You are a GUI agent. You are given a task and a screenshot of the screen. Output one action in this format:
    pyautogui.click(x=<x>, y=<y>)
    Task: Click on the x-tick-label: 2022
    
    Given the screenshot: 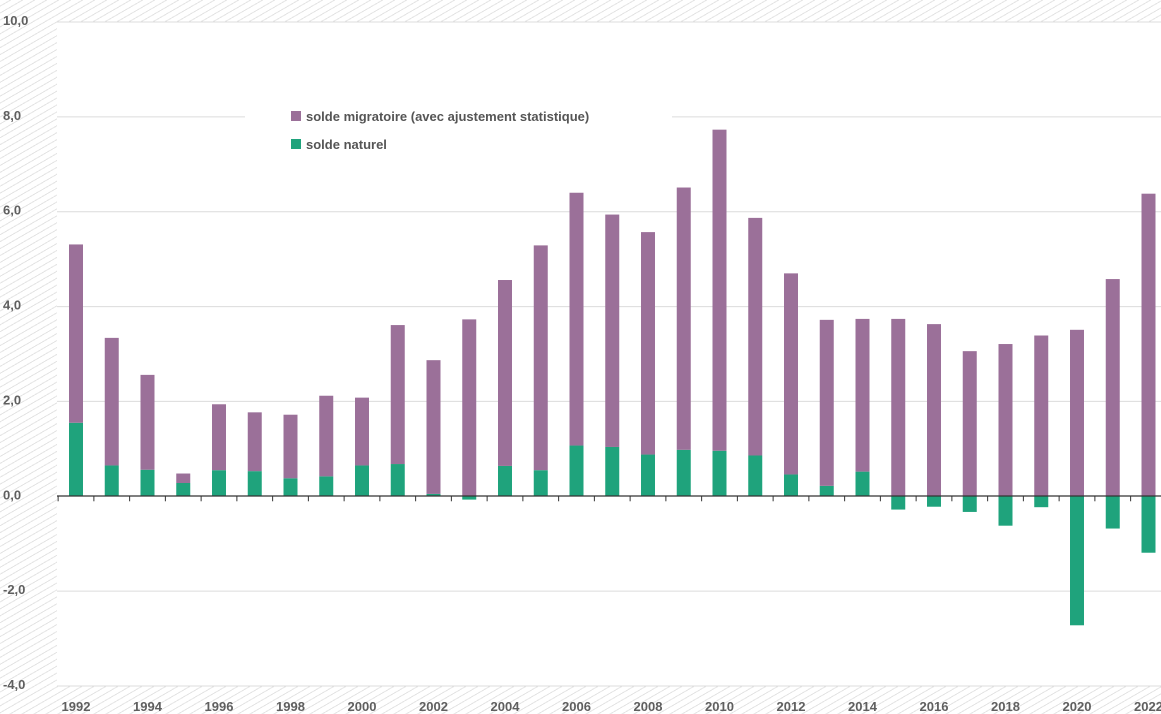 What is the action you would take?
    pyautogui.click(x=1147, y=706)
    